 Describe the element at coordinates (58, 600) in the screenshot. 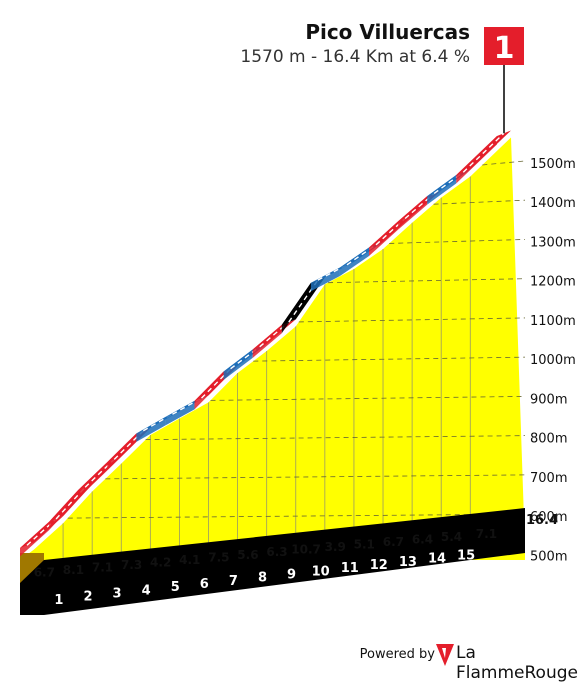

I see `km-label: 1` at that location.